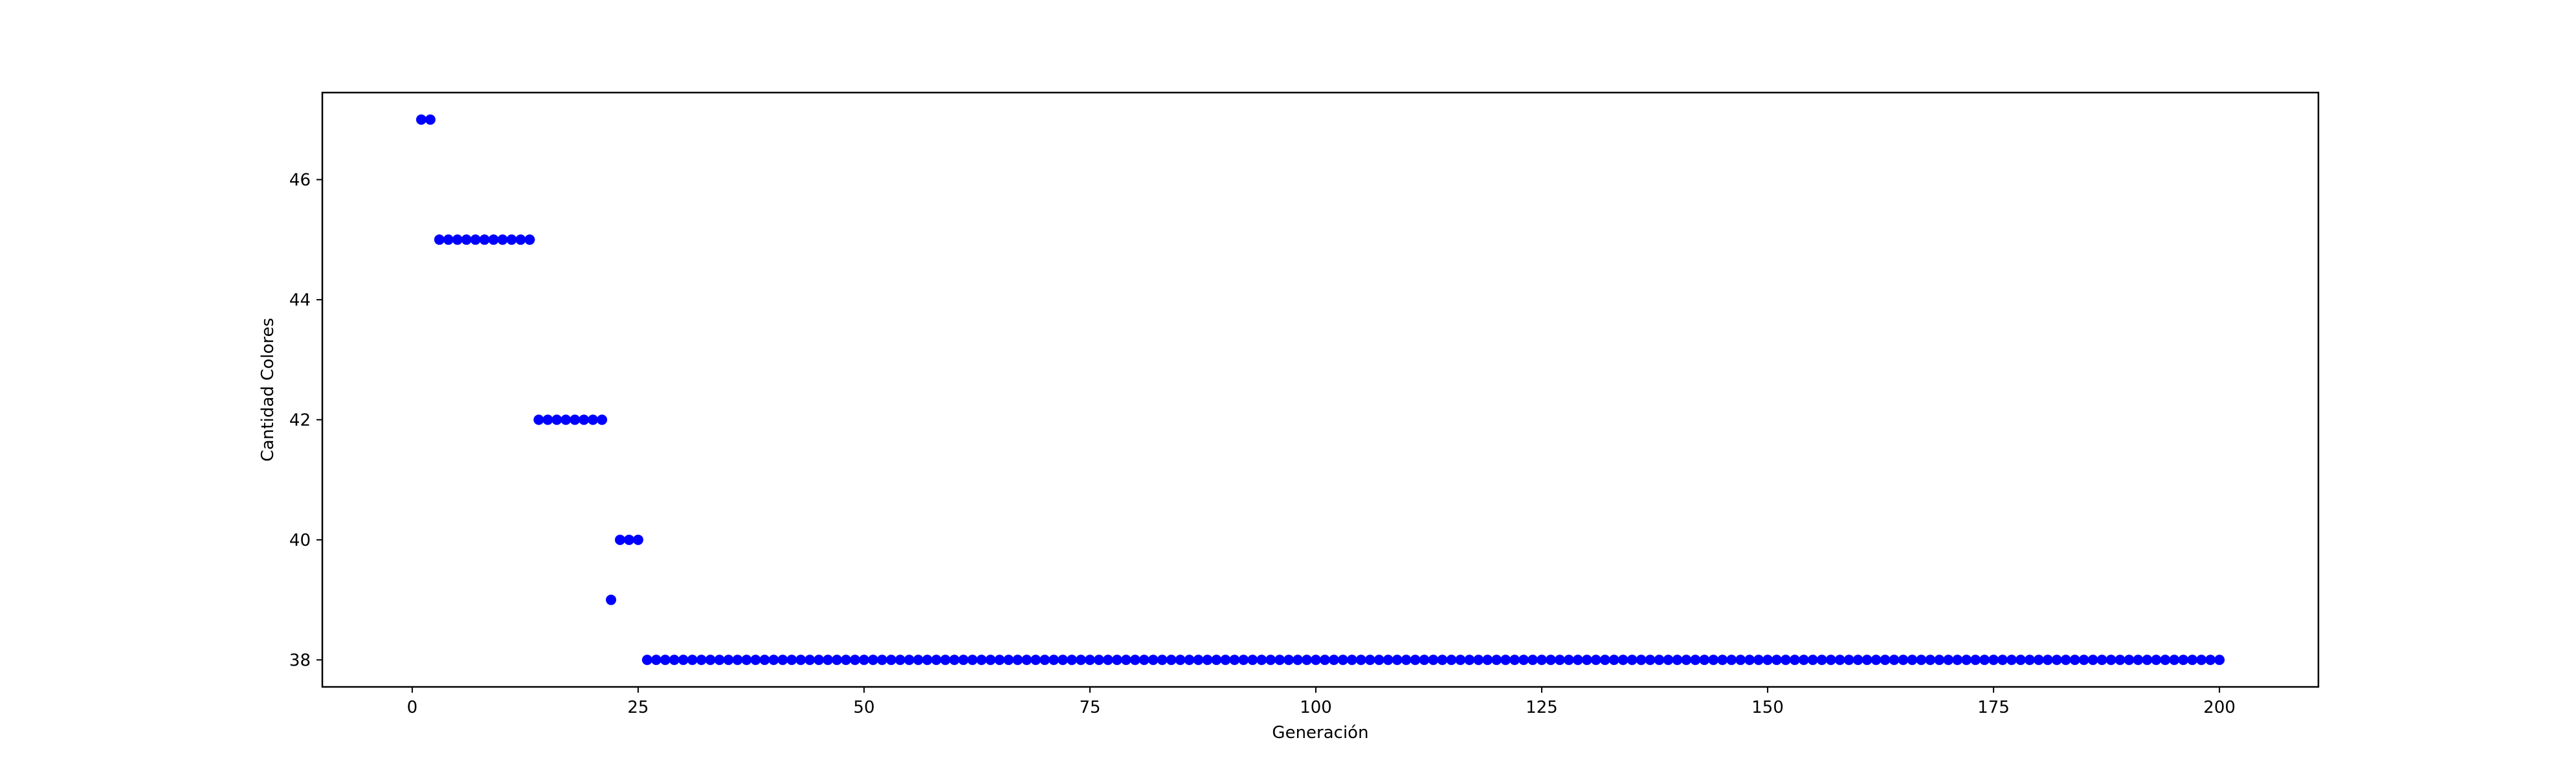  What do you see at coordinates (2219, 707) in the screenshot?
I see `x-tick-label: 200` at bounding box center [2219, 707].